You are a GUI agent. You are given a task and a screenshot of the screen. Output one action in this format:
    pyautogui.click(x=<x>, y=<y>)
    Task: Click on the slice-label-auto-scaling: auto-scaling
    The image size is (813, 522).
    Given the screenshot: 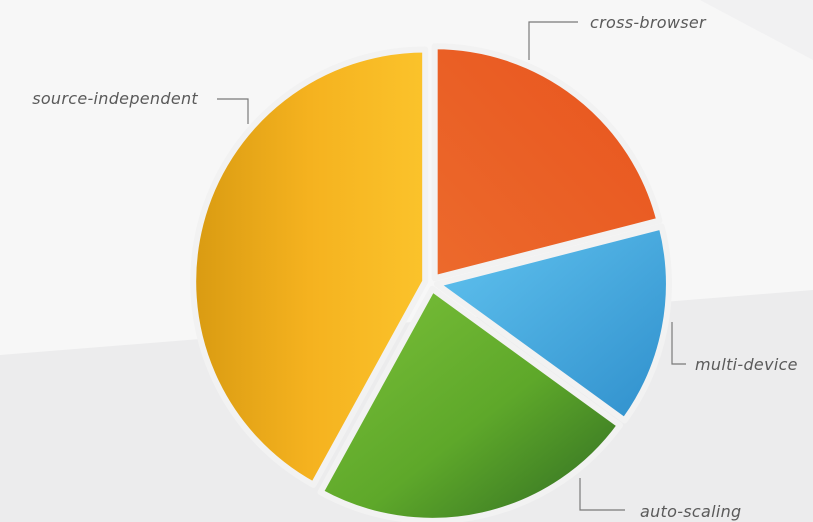 What is the action you would take?
    pyautogui.click(x=691, y=511)
    